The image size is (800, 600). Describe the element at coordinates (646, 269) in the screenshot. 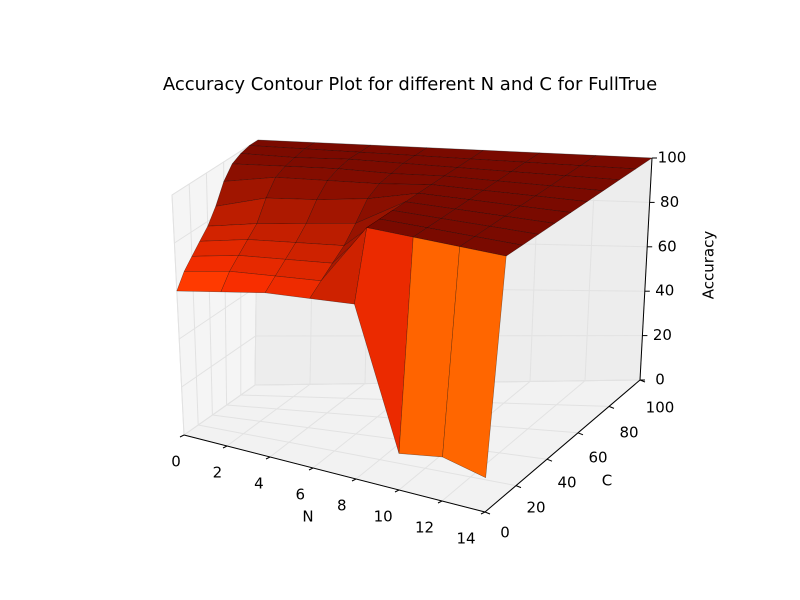

I see `z-axis-line` at that location.